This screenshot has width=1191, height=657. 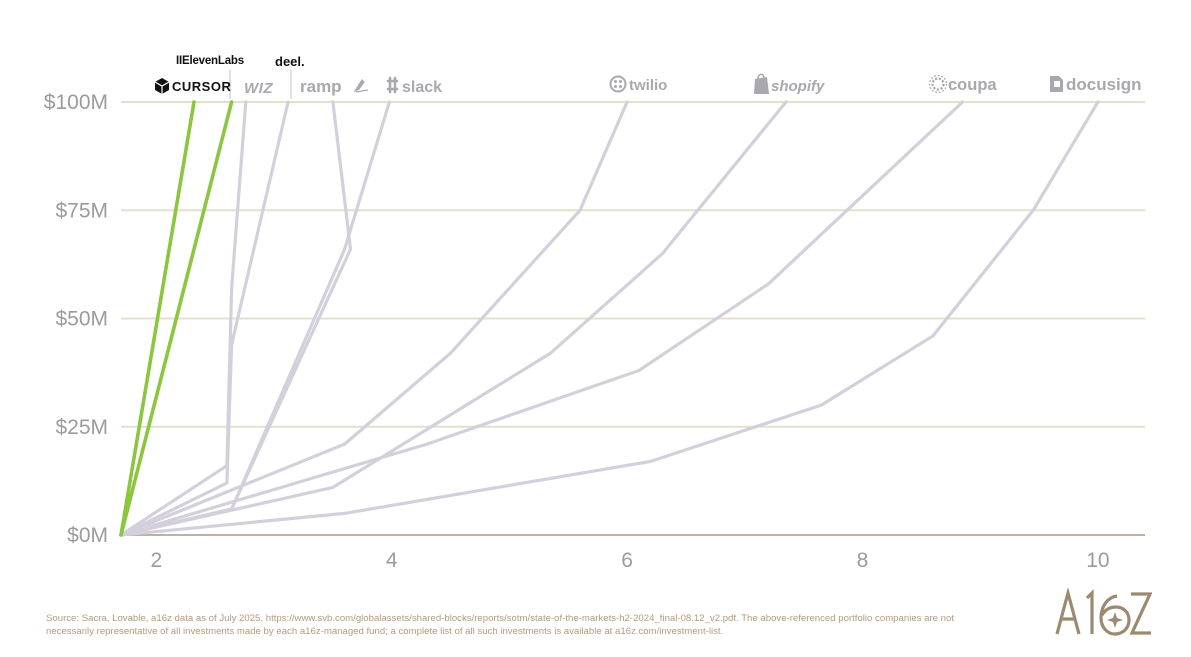 I want to click on x-tick-label: 8, so click(x=863, y=560).